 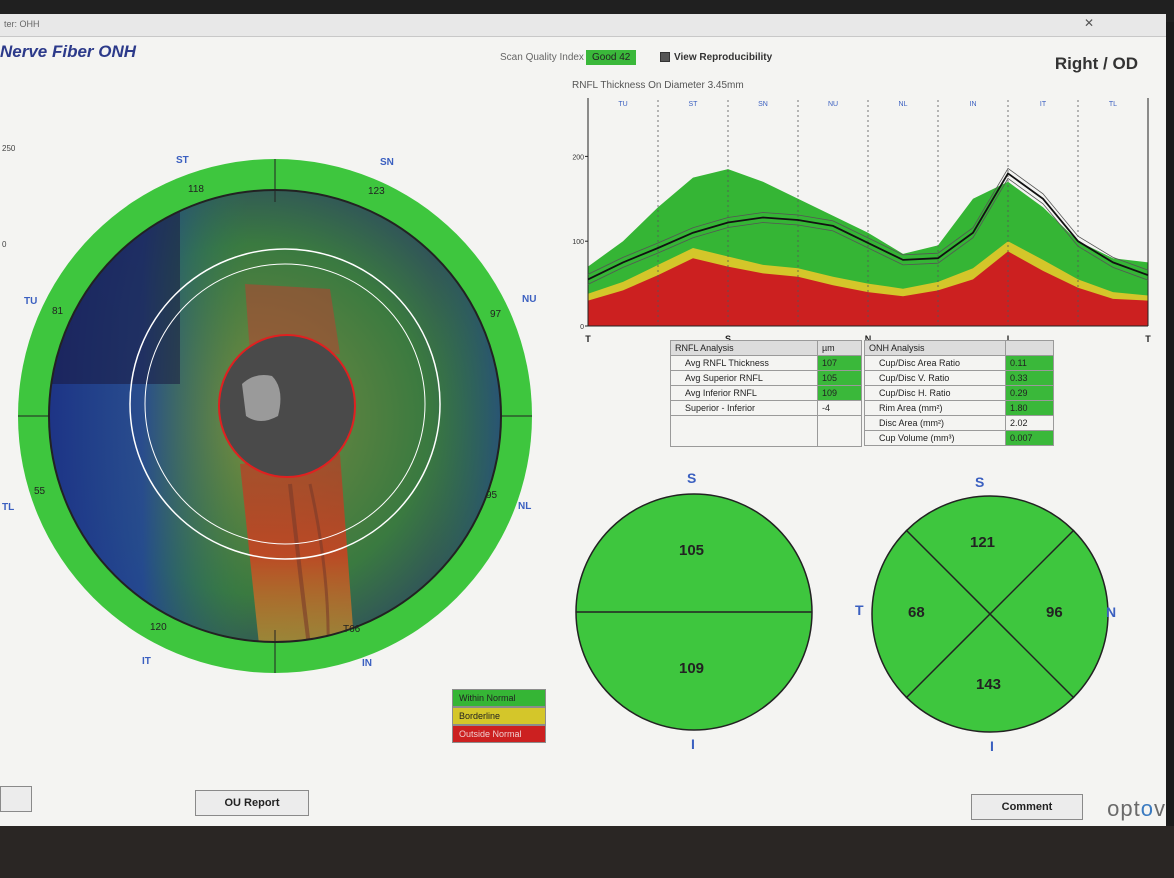 I want to click on sector-label-st: ST, so click(x=182, y=160).